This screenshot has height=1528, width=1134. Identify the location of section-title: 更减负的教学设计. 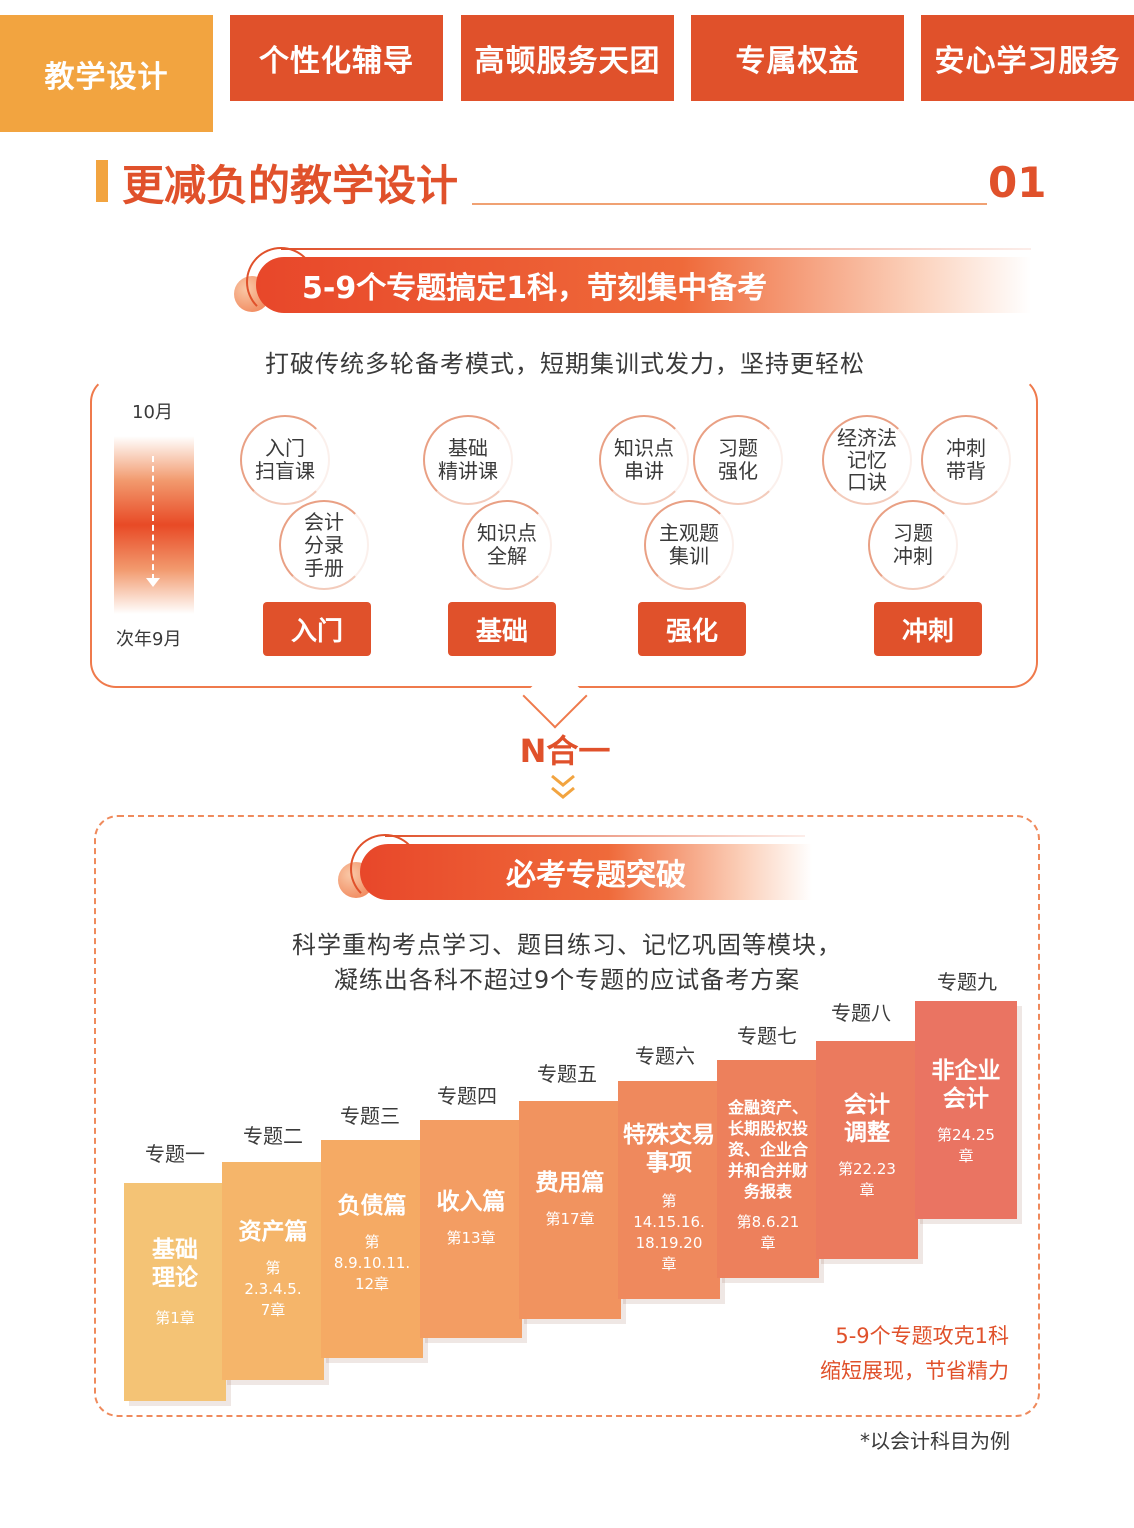
(290, 185).